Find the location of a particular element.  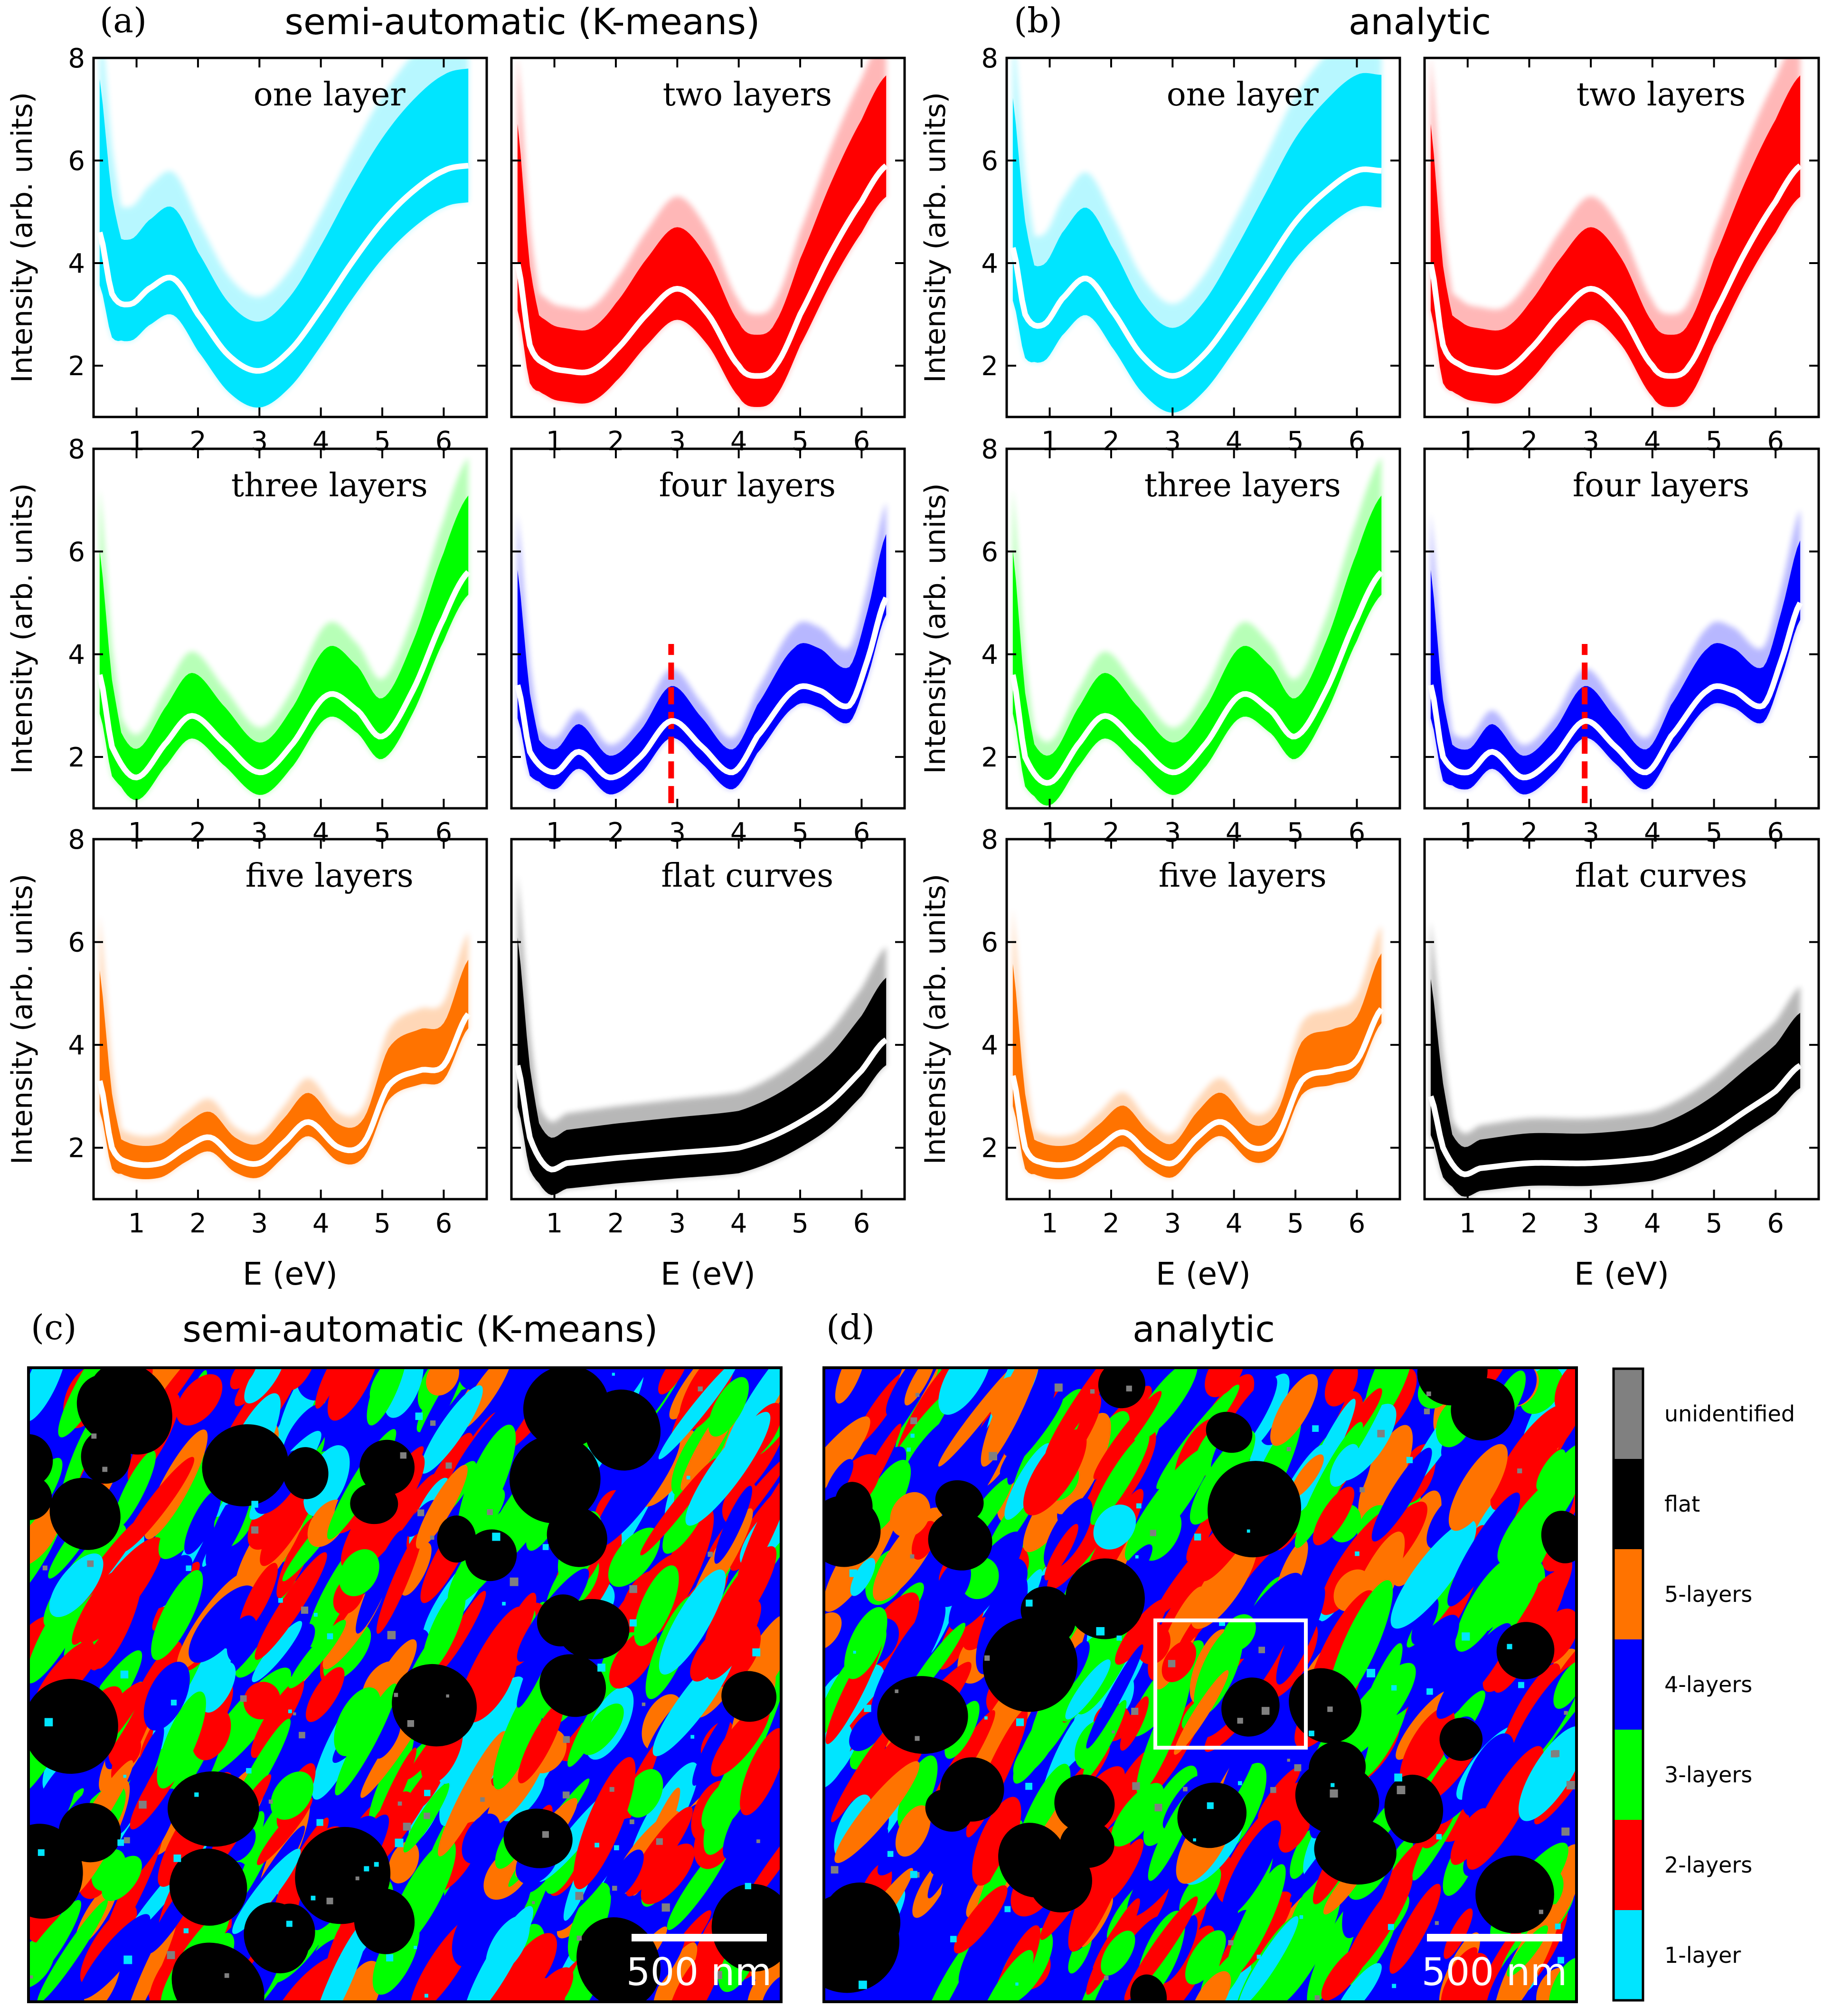

spectrum-panel: 1 2 3 4 5 6 flat curves E (eV) is located at coordinates (708, 1065).